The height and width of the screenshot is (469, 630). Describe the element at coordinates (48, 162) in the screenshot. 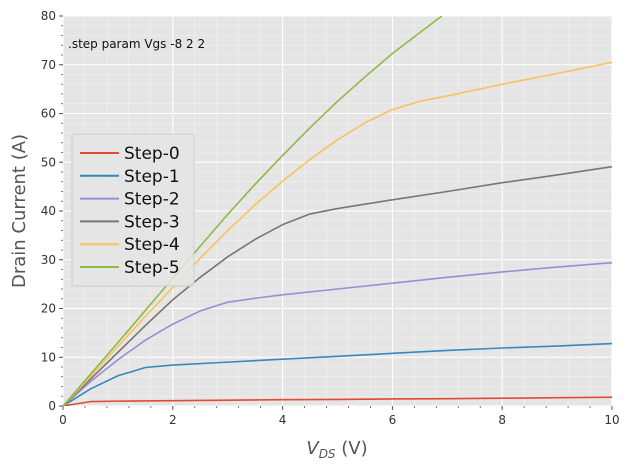

I see `y-tick-label: 50` at that location.